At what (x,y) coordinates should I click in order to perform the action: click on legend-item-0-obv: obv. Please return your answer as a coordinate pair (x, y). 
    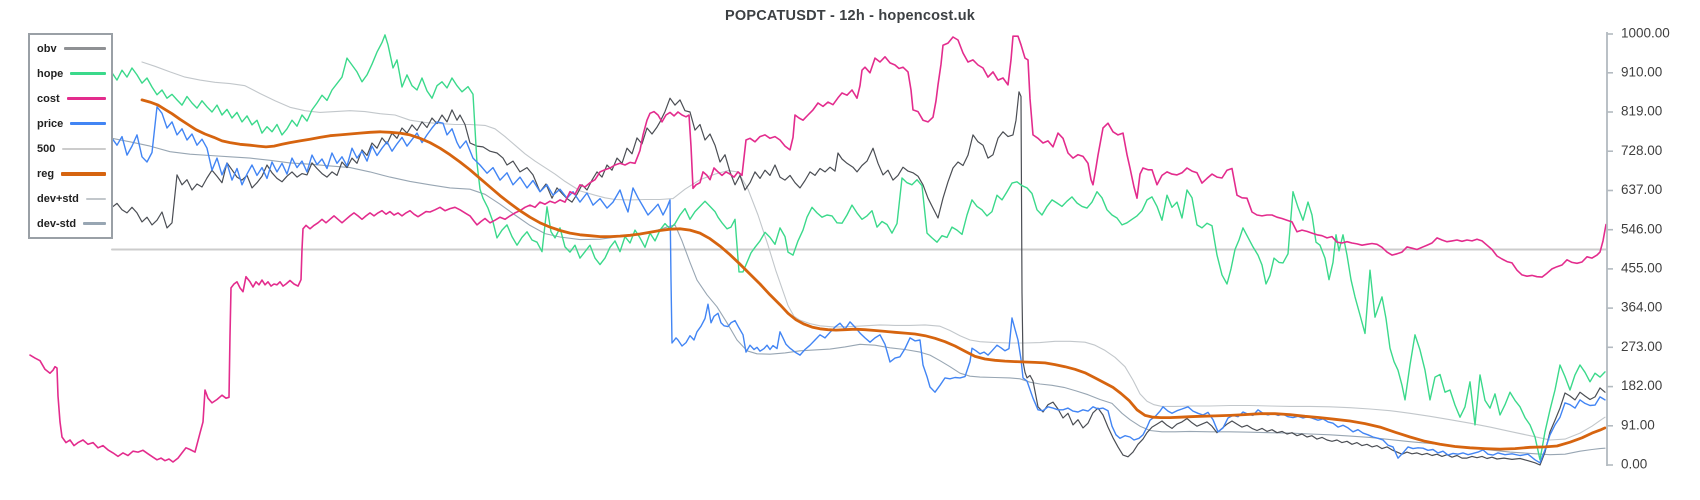
    Looking at the image, I should click on (70, 48).